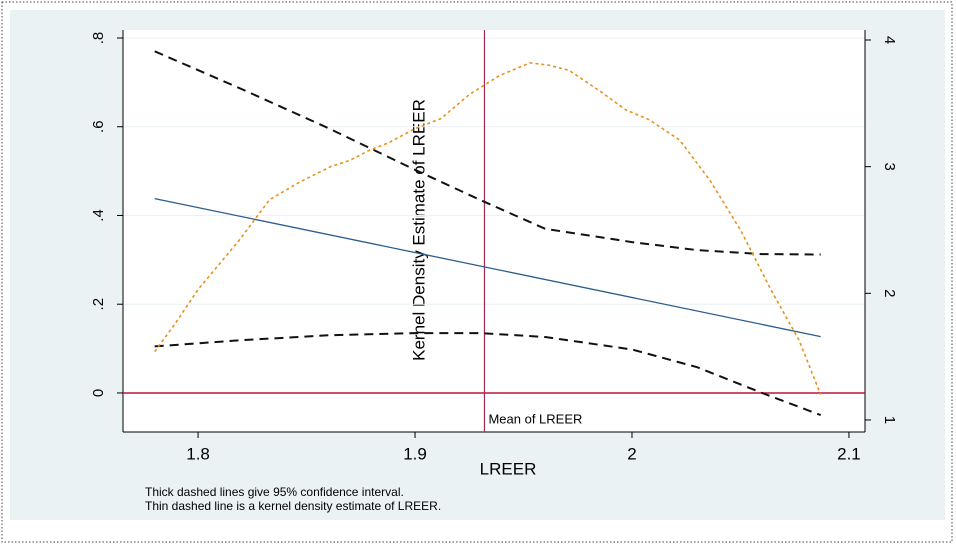  What do you see at coordinates (98, 393) in the screenshot?
I see `y-tick-label: 0` at bounding box center [98, 393].